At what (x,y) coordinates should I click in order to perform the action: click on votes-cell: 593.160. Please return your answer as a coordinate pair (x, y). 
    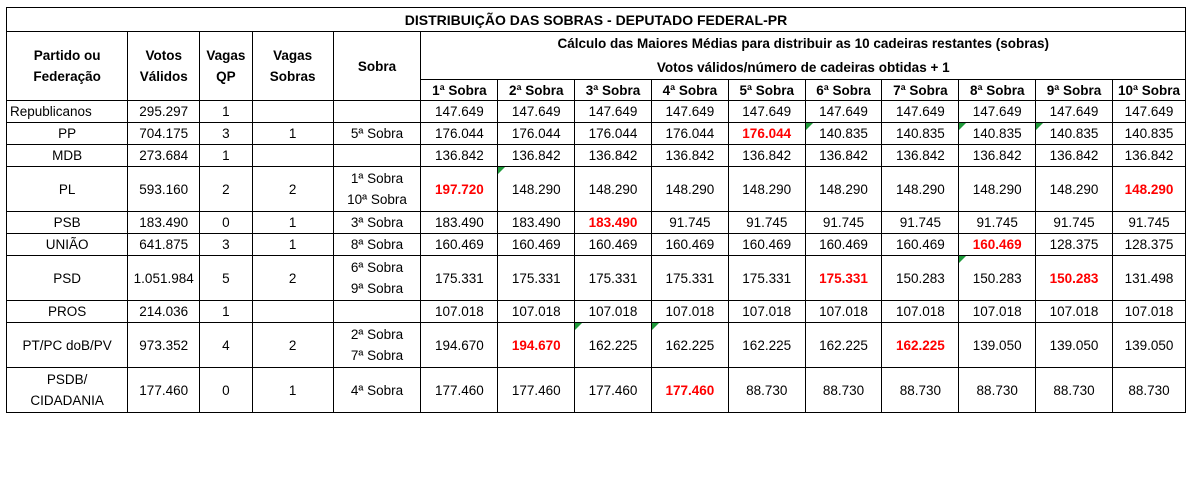
    Looking at the image, I should click on (164, 189).